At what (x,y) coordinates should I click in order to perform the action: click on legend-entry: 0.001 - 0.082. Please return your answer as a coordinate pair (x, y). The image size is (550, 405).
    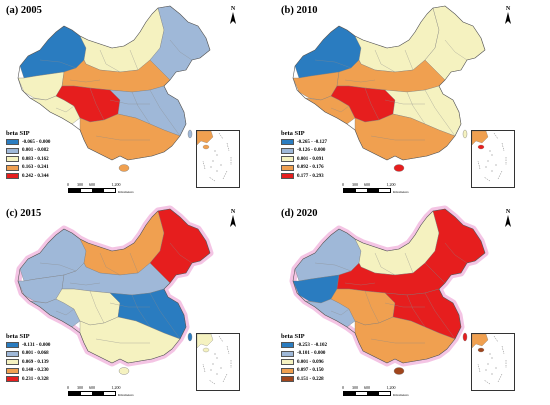
    Looking at the image, I should click on (28, 151).